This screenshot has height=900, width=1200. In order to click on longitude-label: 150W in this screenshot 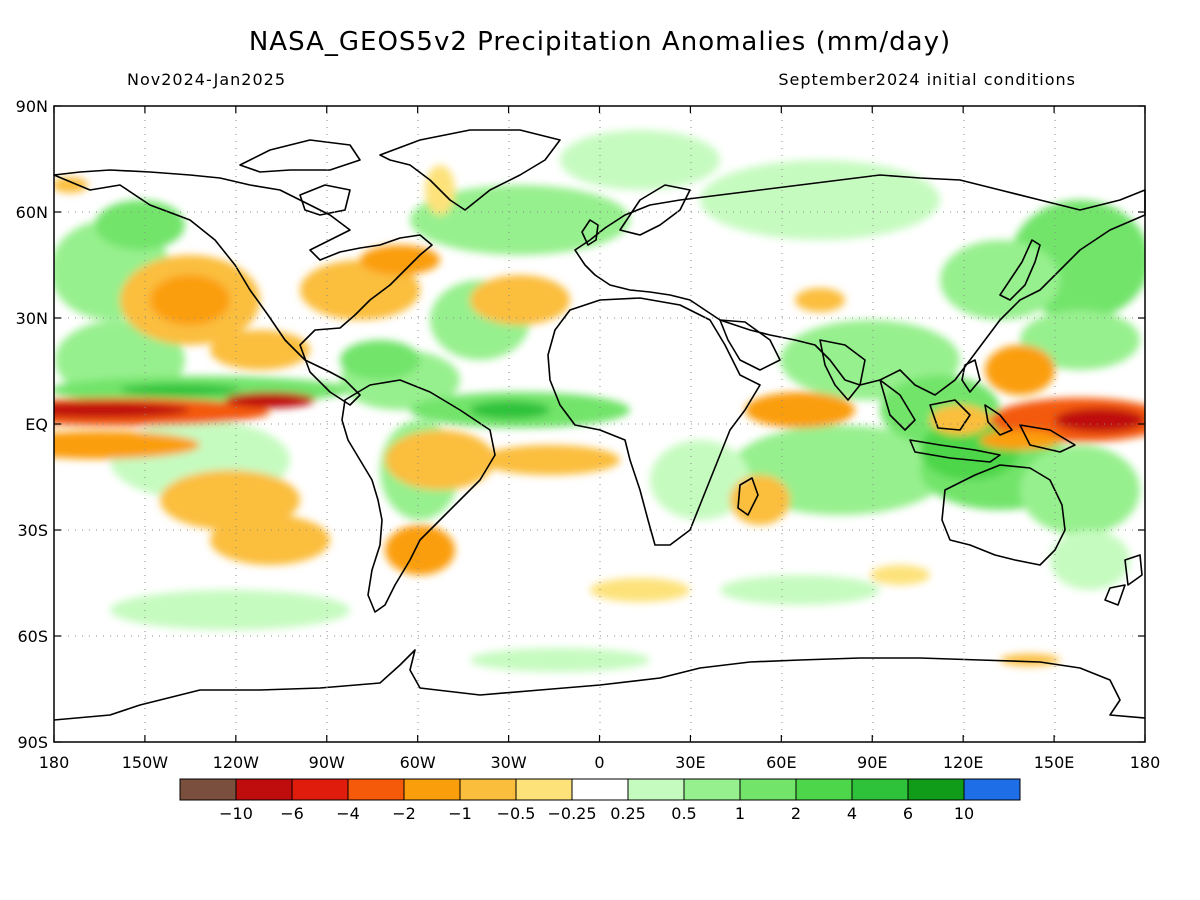, I will do `click(145, 762)`.